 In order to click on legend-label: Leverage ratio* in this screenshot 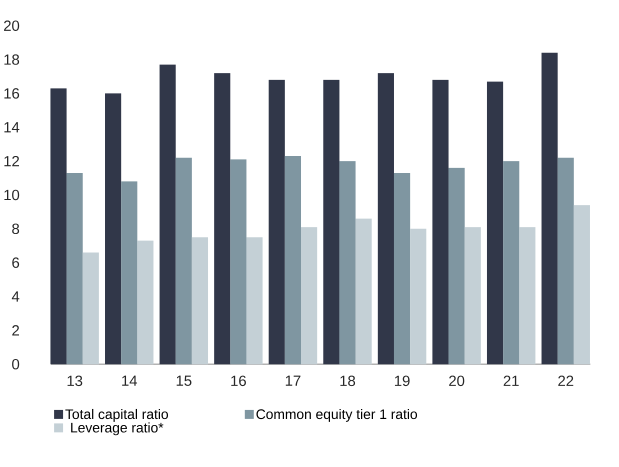, I will do `click(117, 429)`.